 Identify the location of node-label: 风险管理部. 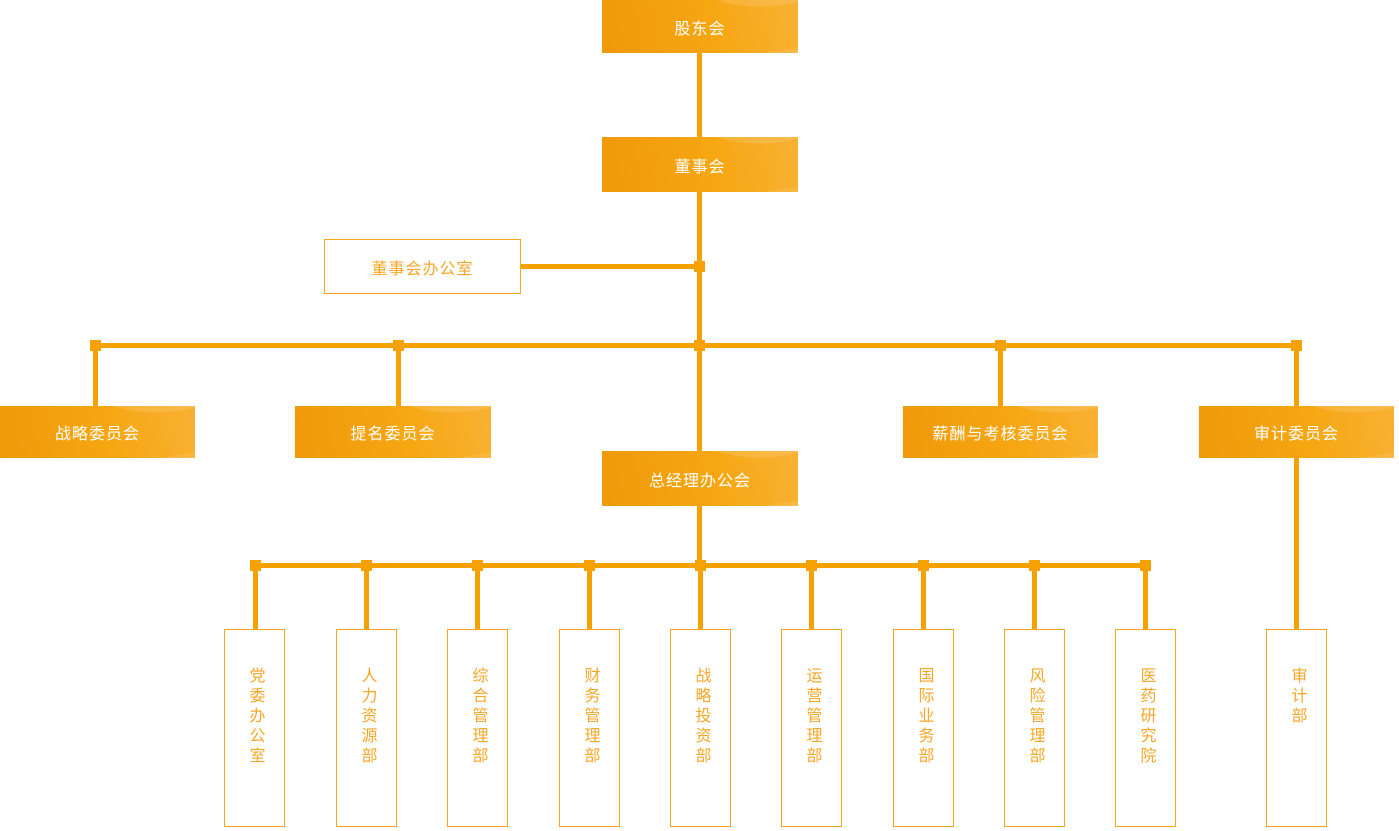
(1035, 717).